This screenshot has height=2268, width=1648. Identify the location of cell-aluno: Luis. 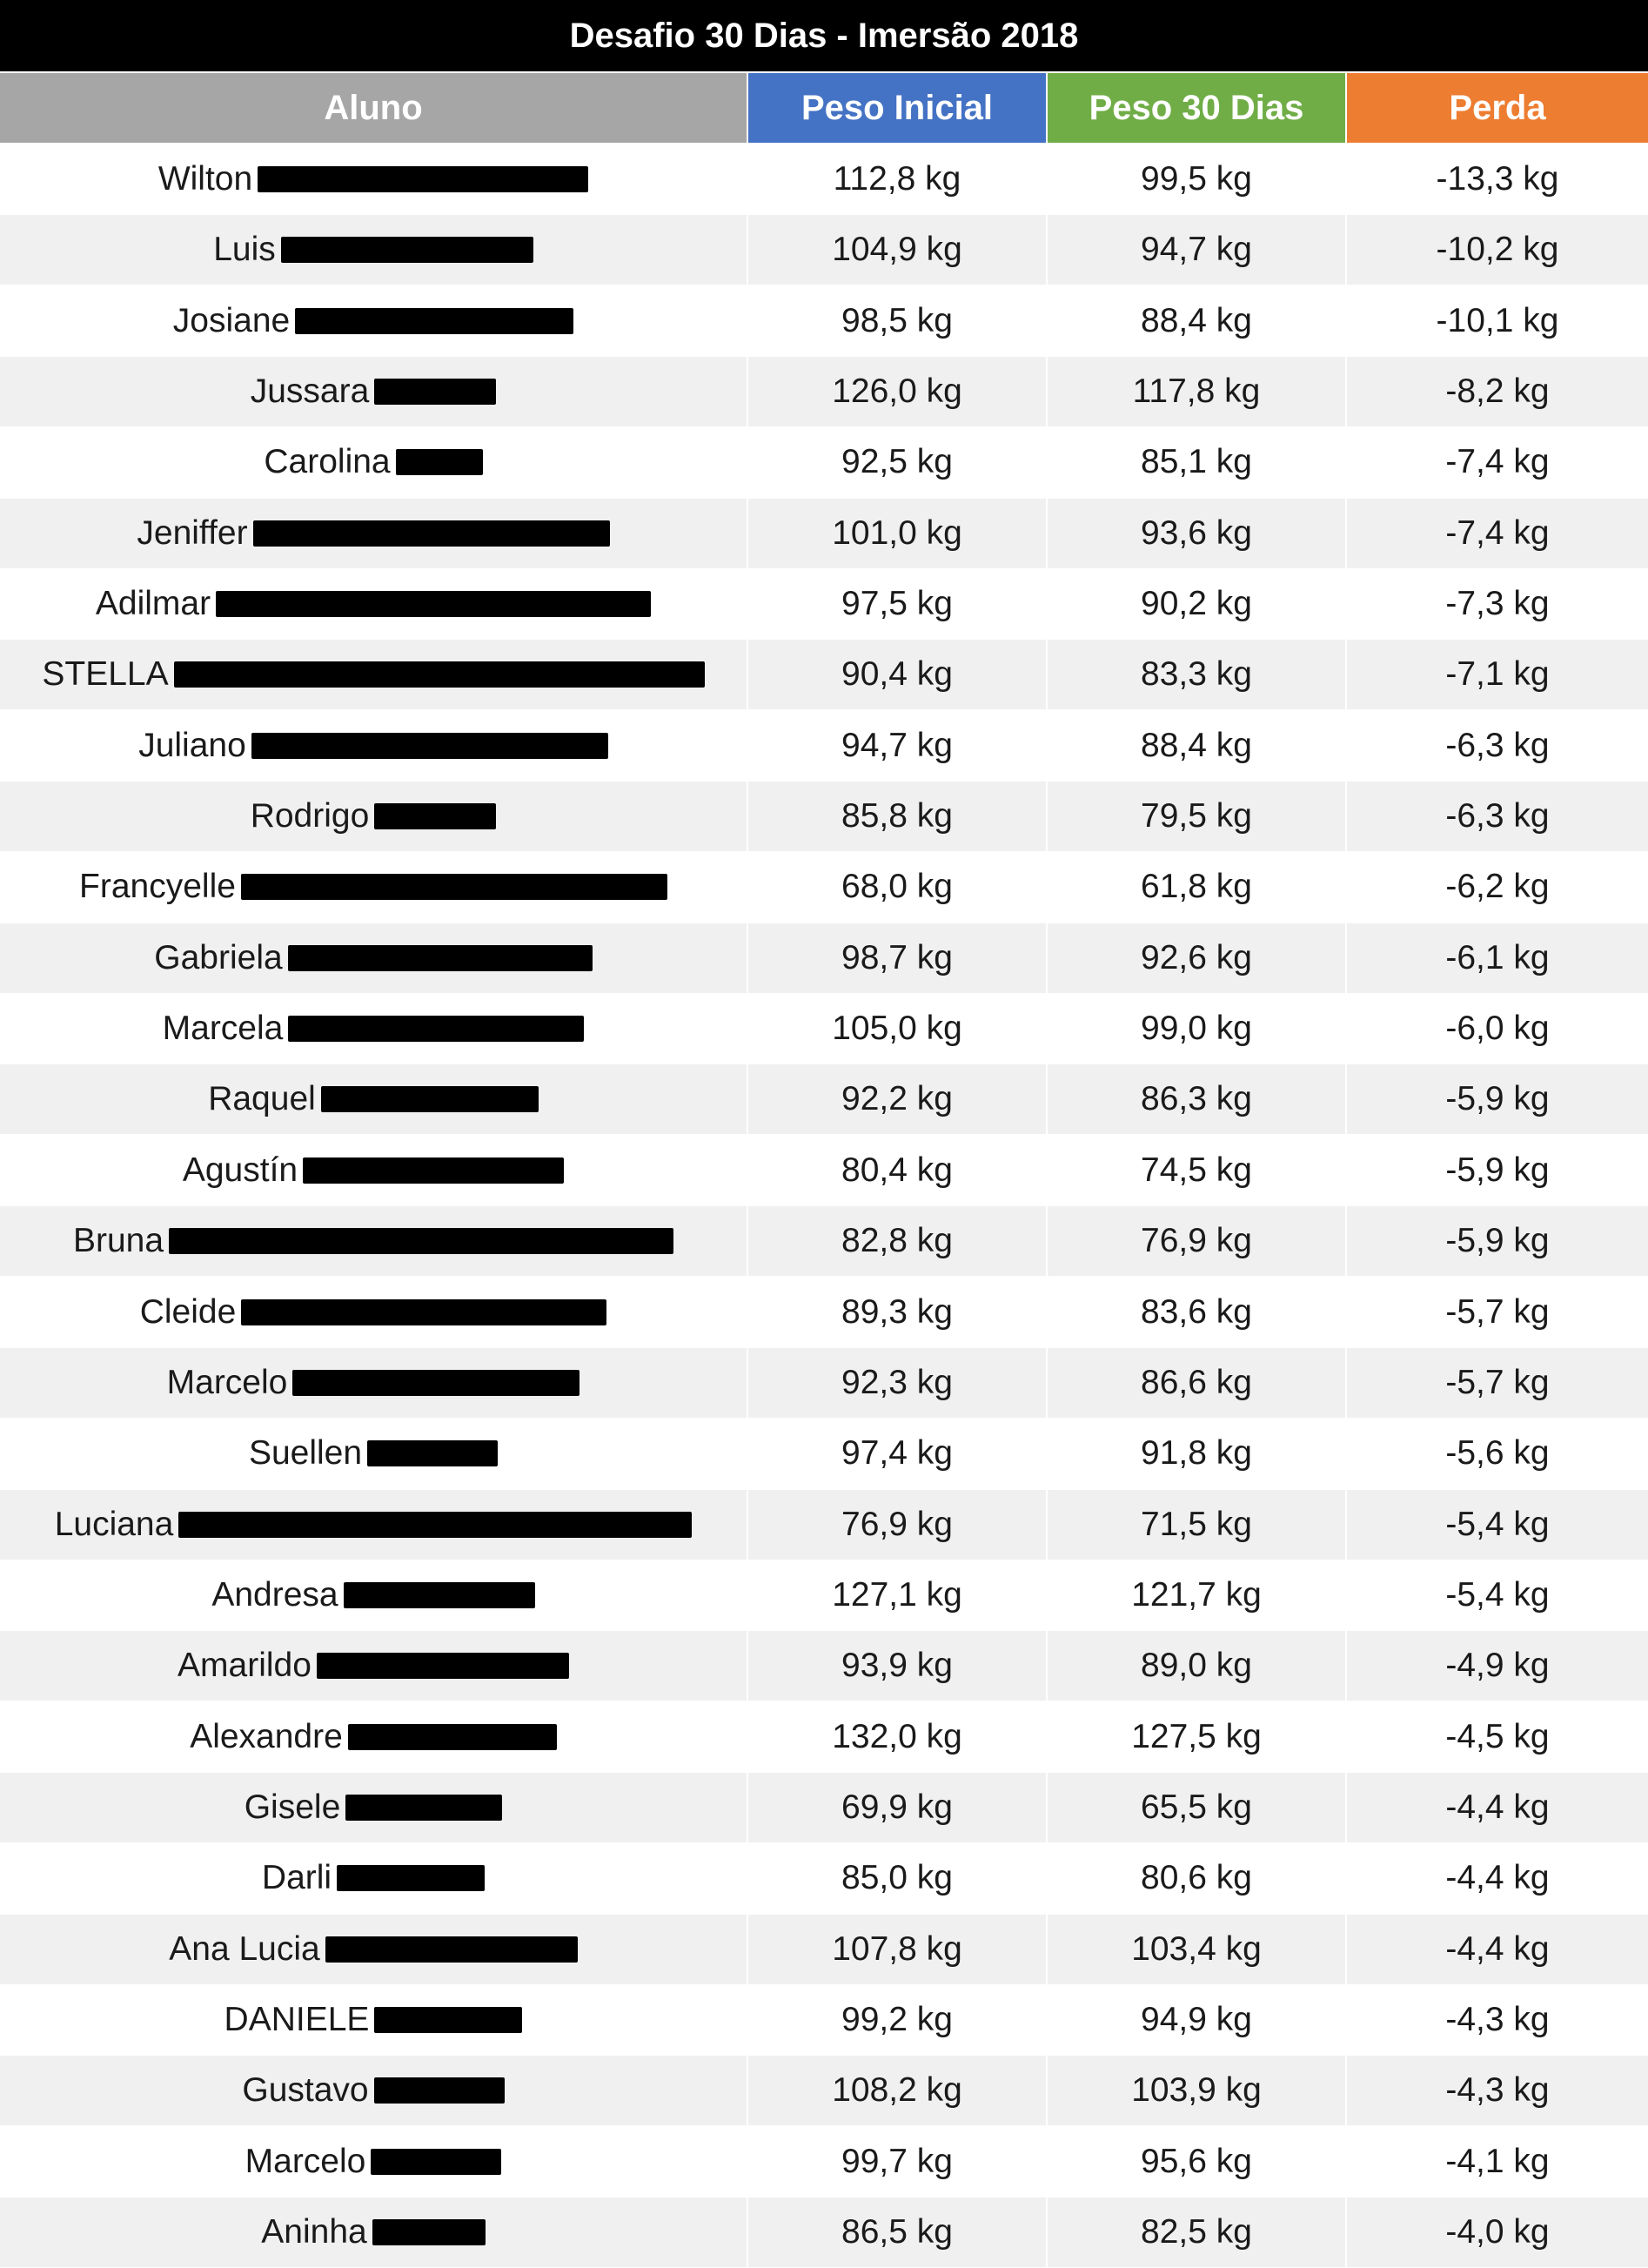
(374, 250).